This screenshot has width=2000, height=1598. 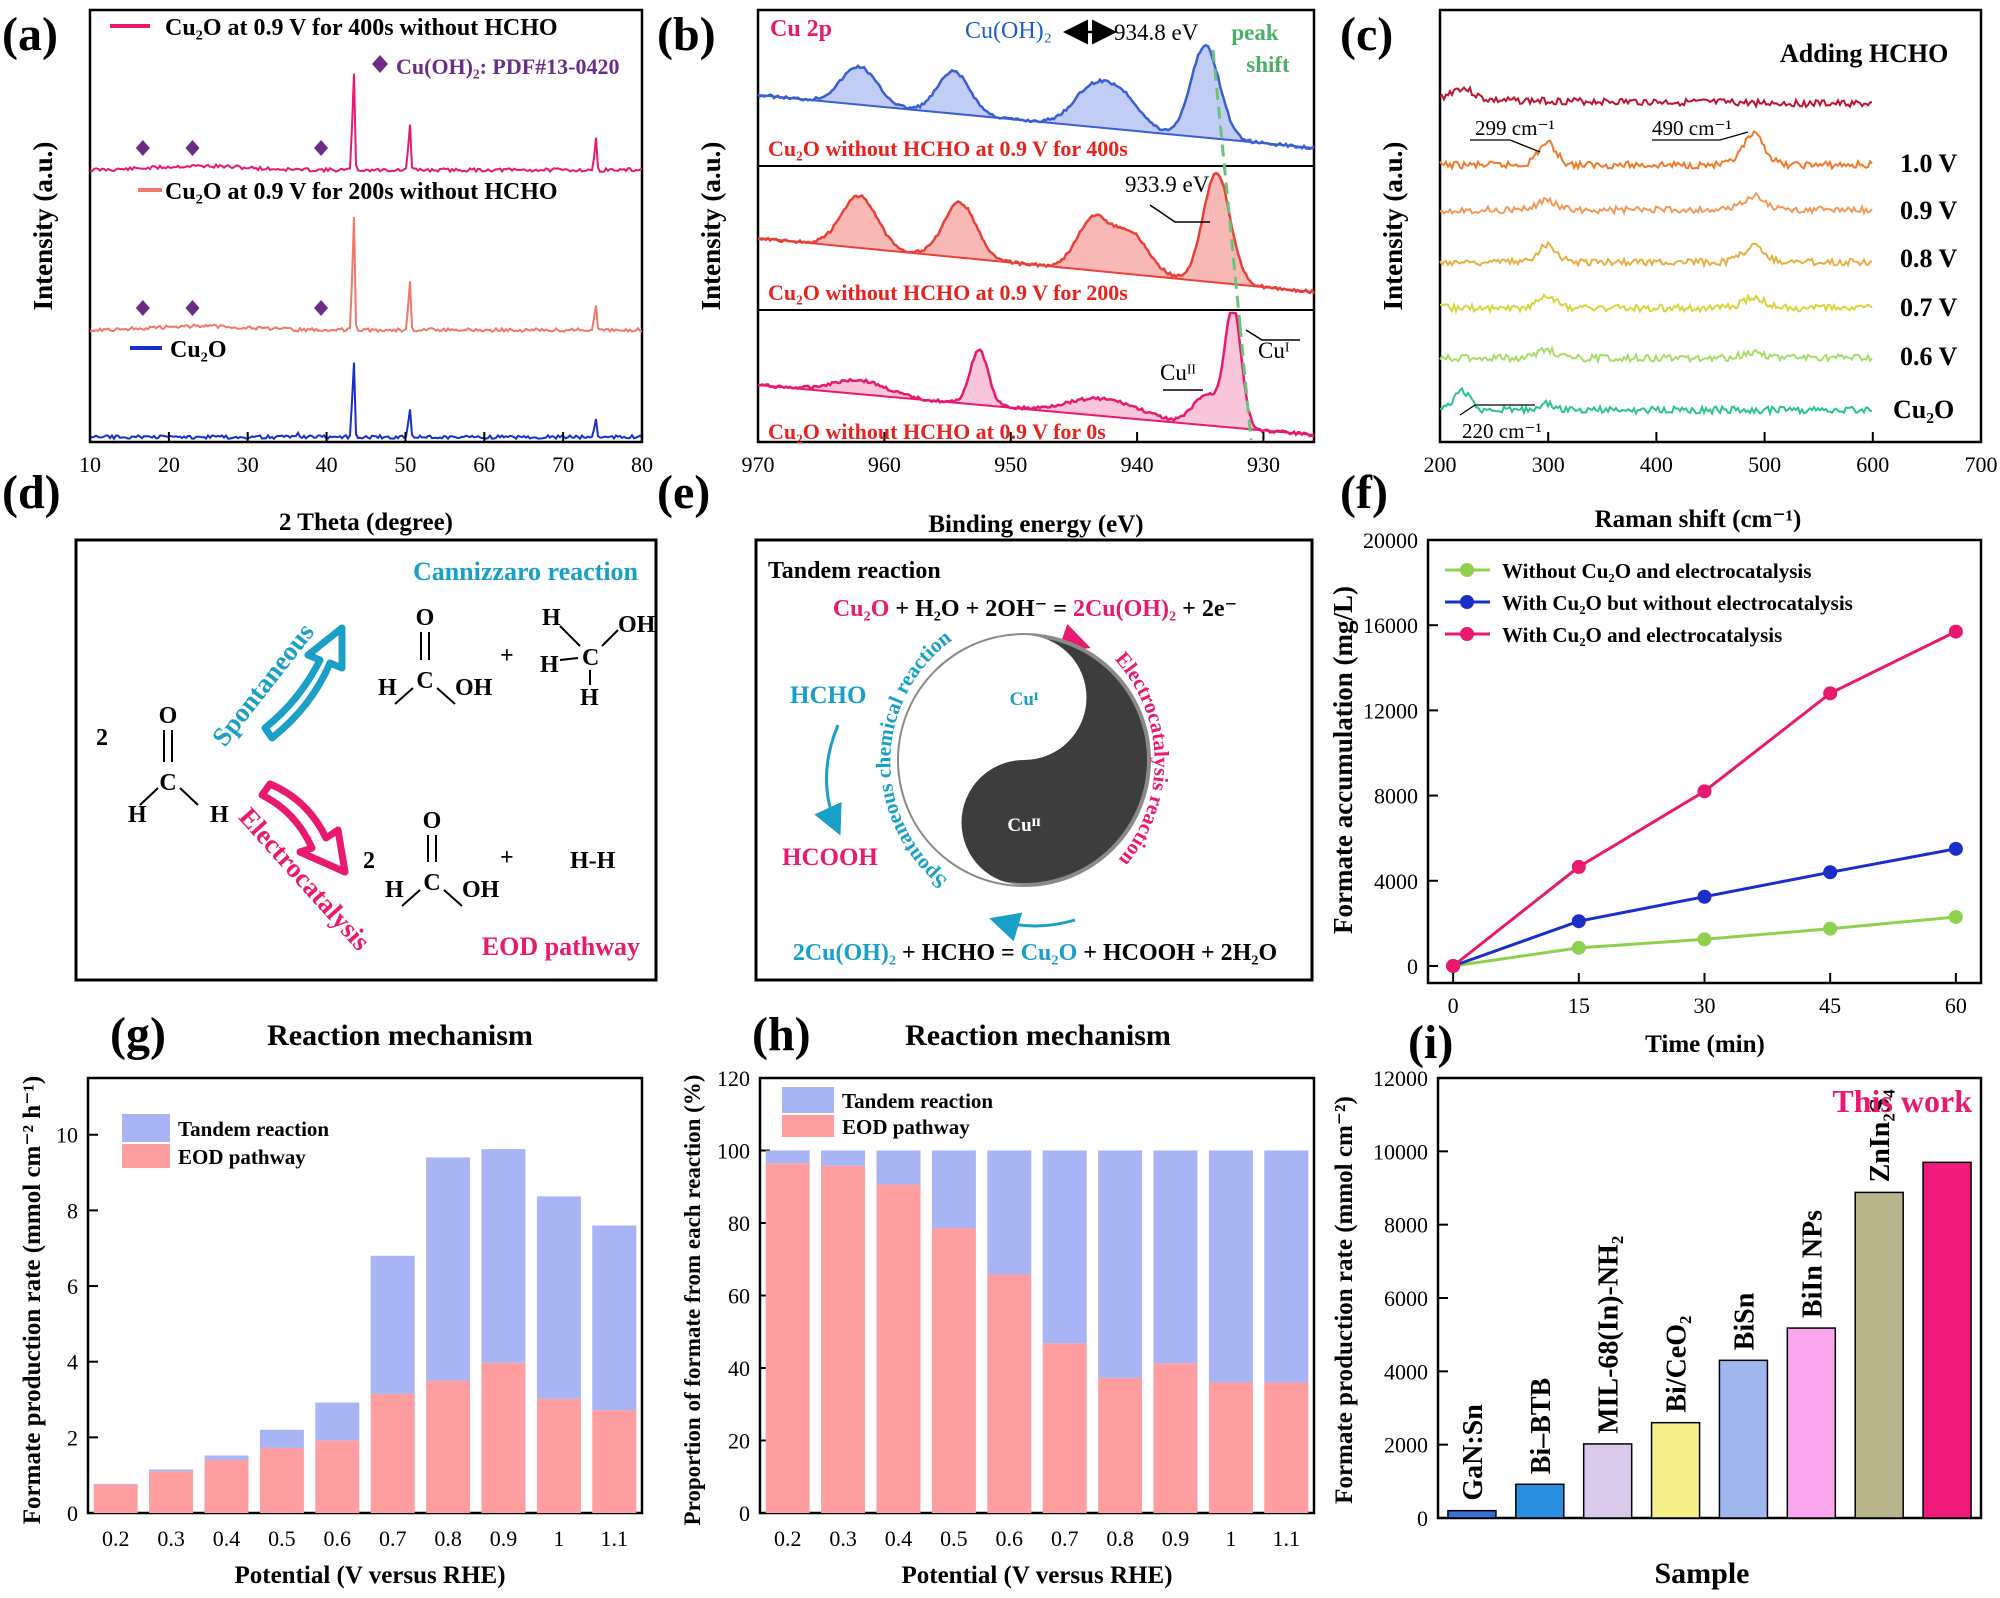 What do you see at coordinates (1011, 454) in the screenshot?
I see `x-ticks-b: 970 960 950 940 930` at bounding box center [1011, 454].